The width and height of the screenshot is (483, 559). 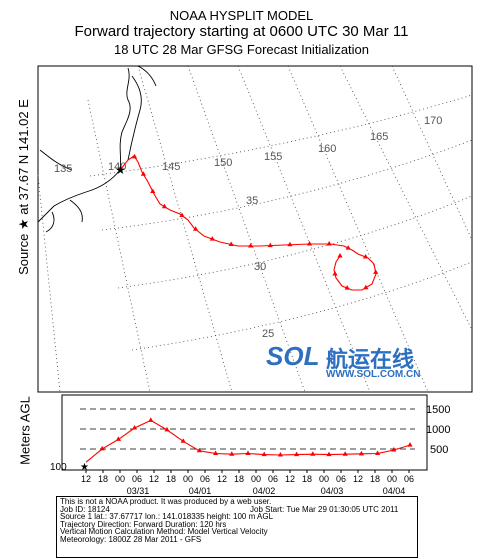 What do you see at coordinates (260, 267) in the screenshot?
I see `lat-label-30: 30` at bounding box center [260, 267].